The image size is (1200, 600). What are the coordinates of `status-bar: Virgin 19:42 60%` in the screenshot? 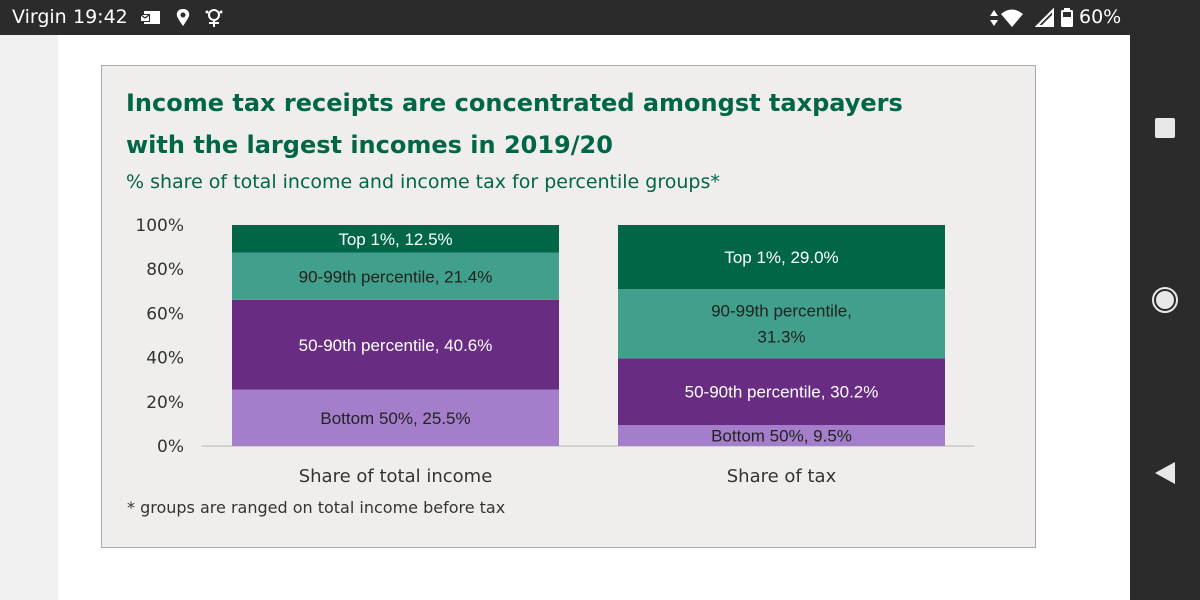 It's located at (600, 17).